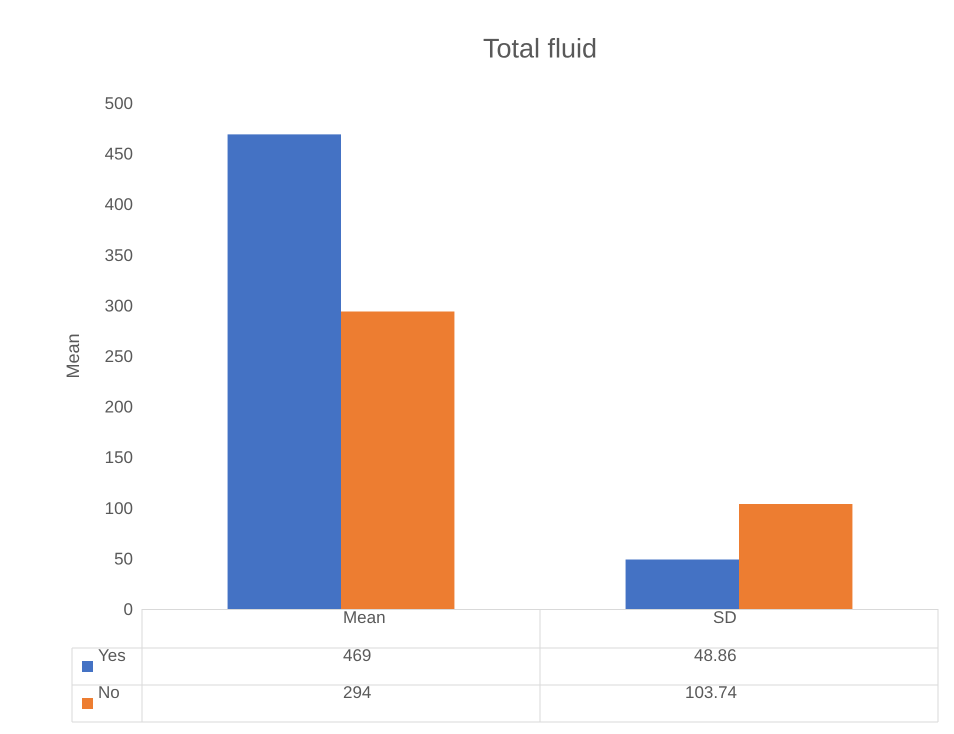 The height and width of the screenshot is (734, 954). Describe the element at coordinates (725, 617) in the screenshot. I see `x-tick-label: SD` at that location.